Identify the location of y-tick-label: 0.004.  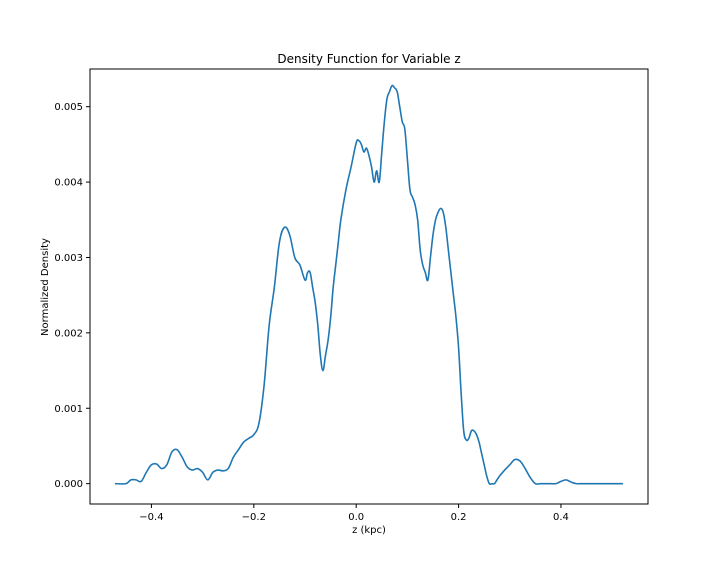
(68, 183).